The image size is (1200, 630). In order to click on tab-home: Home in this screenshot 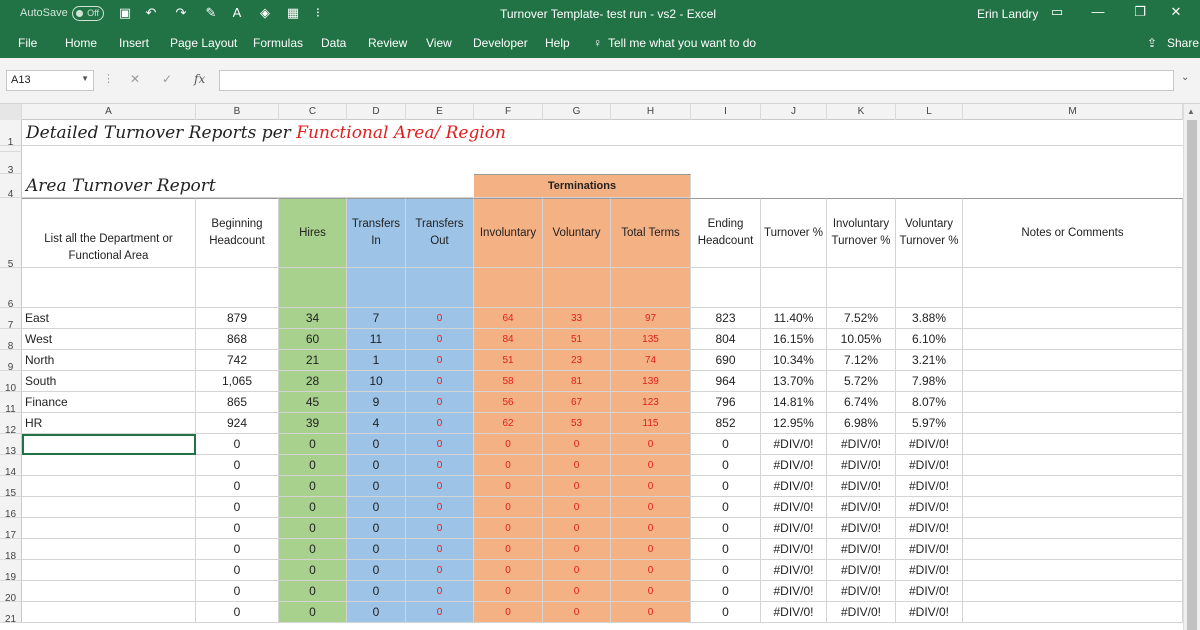, I will do `click(81, 43)`.